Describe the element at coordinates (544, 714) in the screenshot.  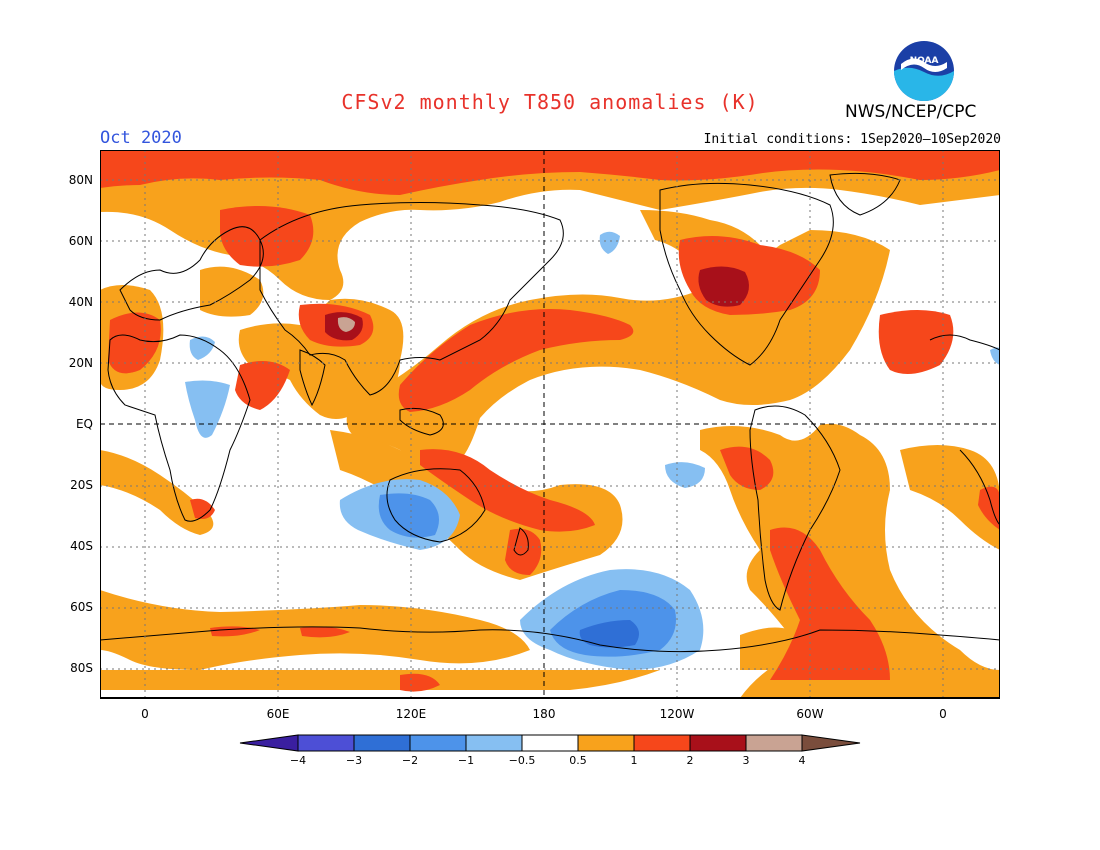
I see `lon-label: 180` at that location.